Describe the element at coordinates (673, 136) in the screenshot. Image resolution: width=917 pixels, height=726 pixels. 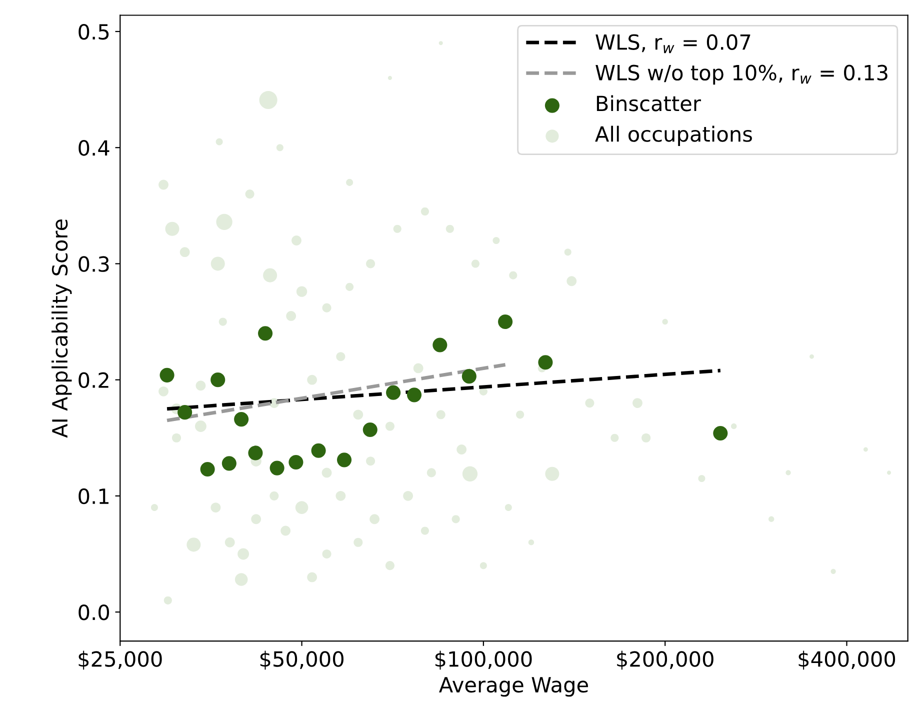
I see `legend-label: All occupations` at that location.